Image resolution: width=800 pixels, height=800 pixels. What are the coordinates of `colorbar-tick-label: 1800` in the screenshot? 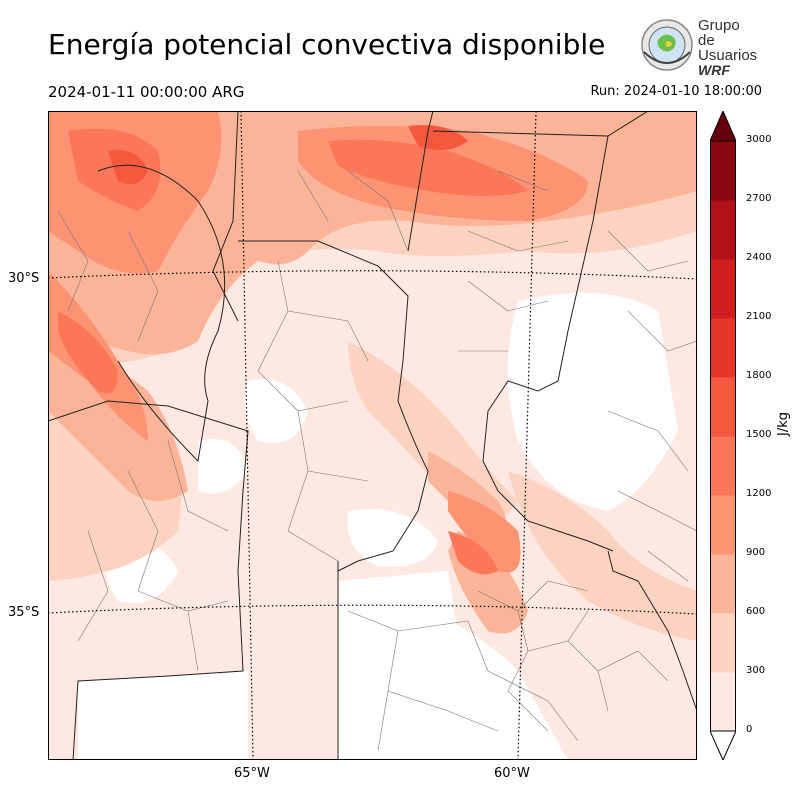 It's located at (759, 375).